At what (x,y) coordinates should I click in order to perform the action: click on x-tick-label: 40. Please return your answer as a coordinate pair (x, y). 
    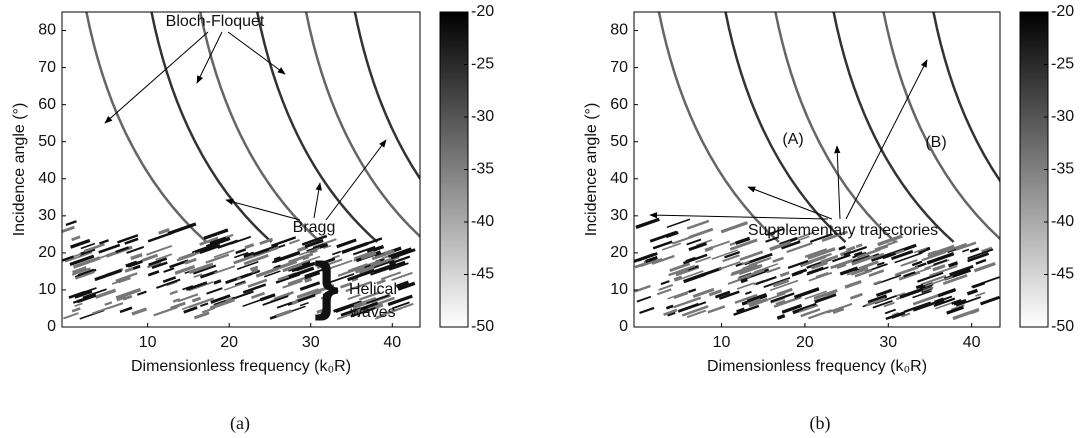
    Looking at the image, I should click on (392, 342).